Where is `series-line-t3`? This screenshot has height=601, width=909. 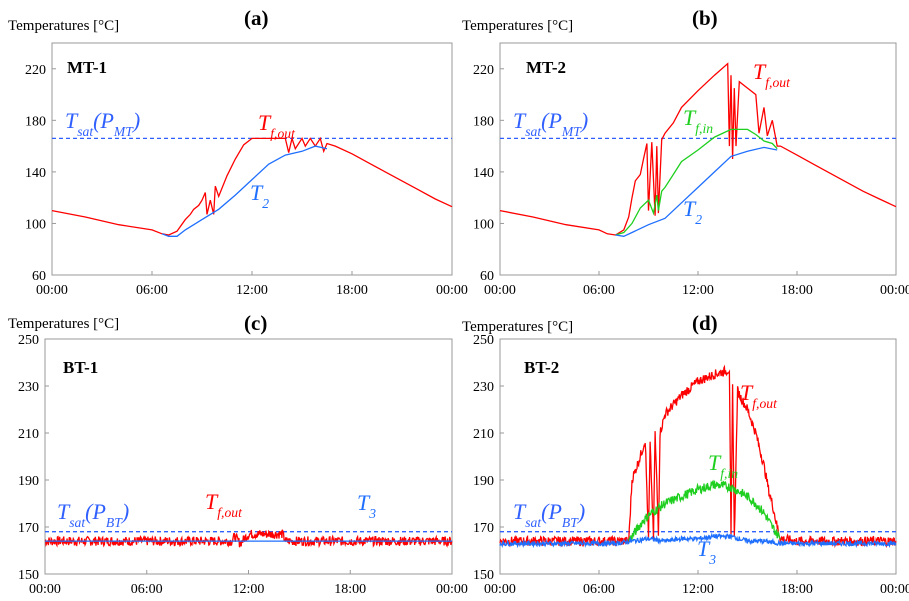
series-line-t3 is located at coordinates (698, 540).